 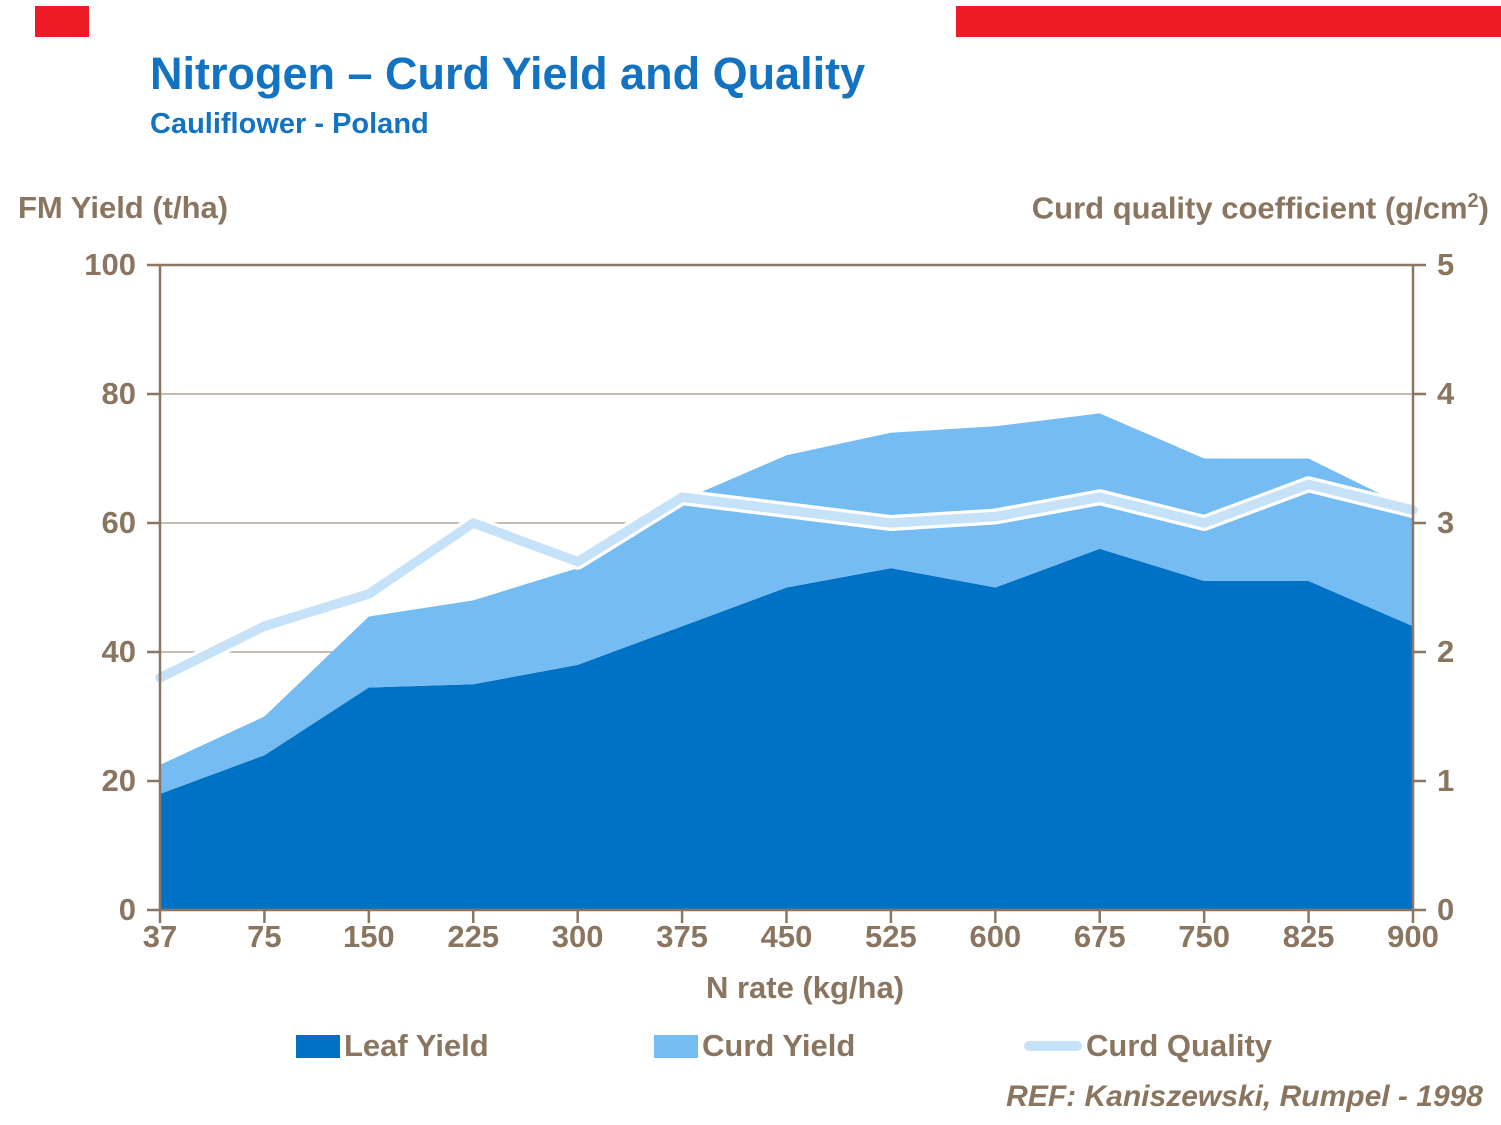 I want to click on y-axis-right-tick-label: 3, so click(x=1446, y=522).